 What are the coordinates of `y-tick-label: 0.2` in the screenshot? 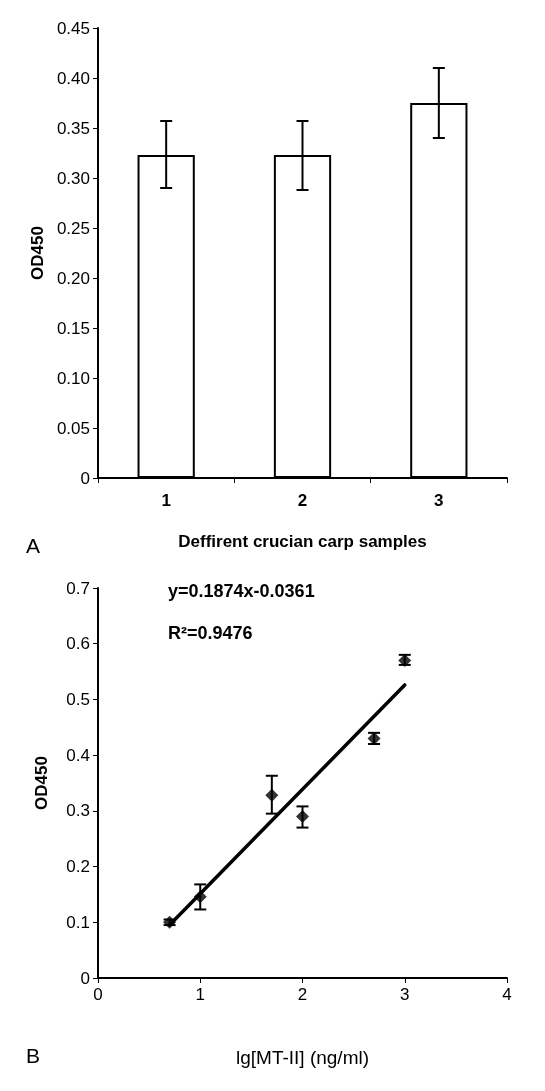 It's located at (78, 867).